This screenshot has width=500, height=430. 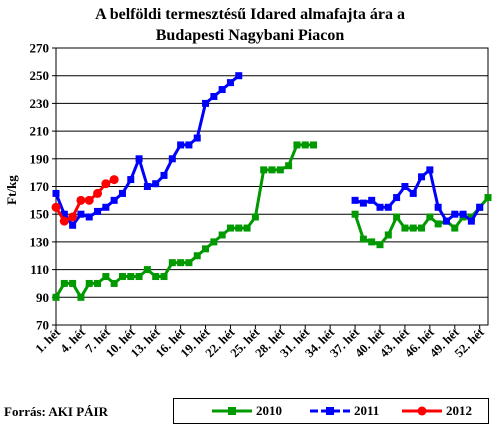 I want to click on y-tick-label: 270, so click(x=40, y=48).